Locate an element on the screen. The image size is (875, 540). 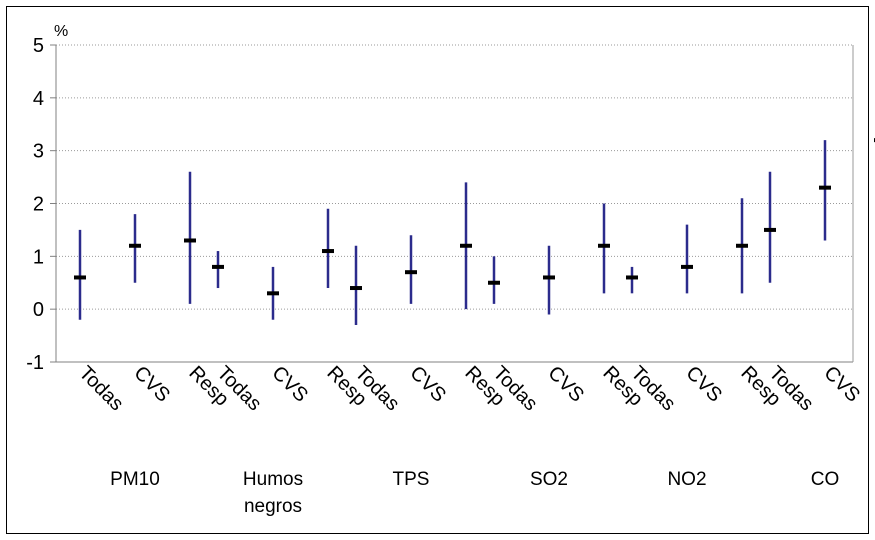
group-label: negros is located at coordinates (273, 506).